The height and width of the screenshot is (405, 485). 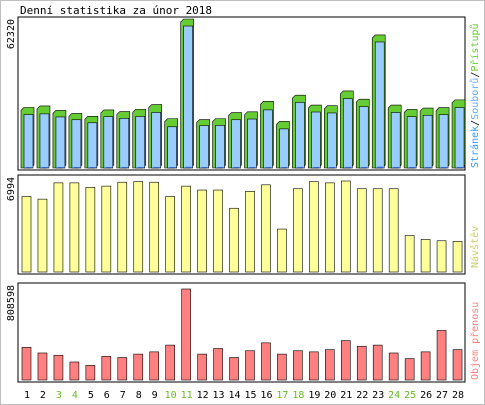 What do you see at coordinates (11, 189) in the screenshot?
I see `ymax-label-2: 6994` at bounding box center [11, 189].